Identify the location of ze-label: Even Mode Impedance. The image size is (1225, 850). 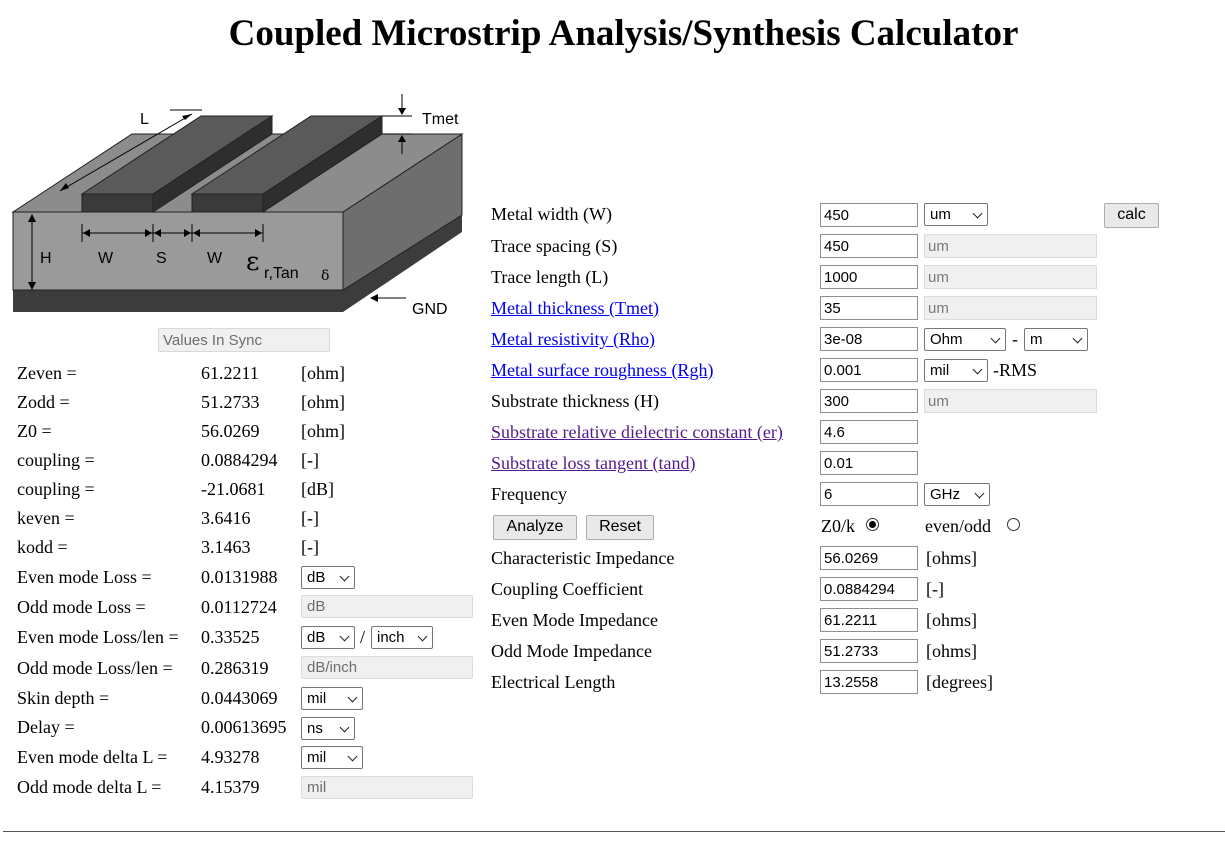
(574, 620).